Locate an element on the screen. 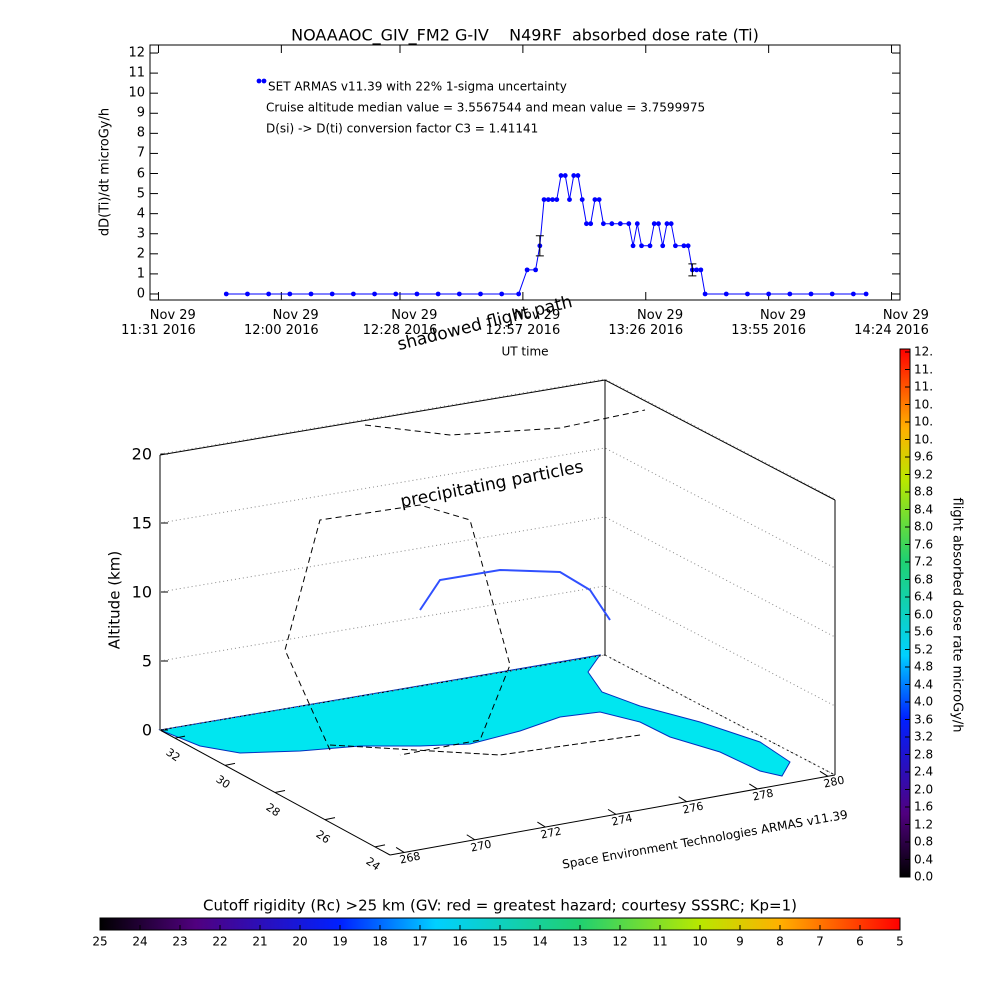  colorbar-tick-label: 6.4 is located at coordinates (924, 596).